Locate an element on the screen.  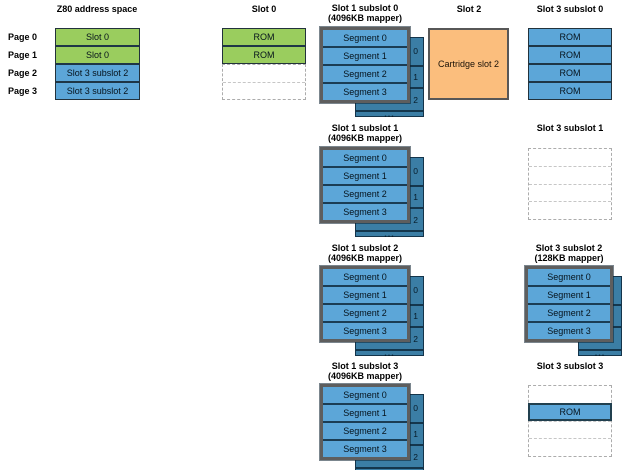
slot1-subslot0-subtitle: (4096KB mapper) is located at coordinates (365, 18).